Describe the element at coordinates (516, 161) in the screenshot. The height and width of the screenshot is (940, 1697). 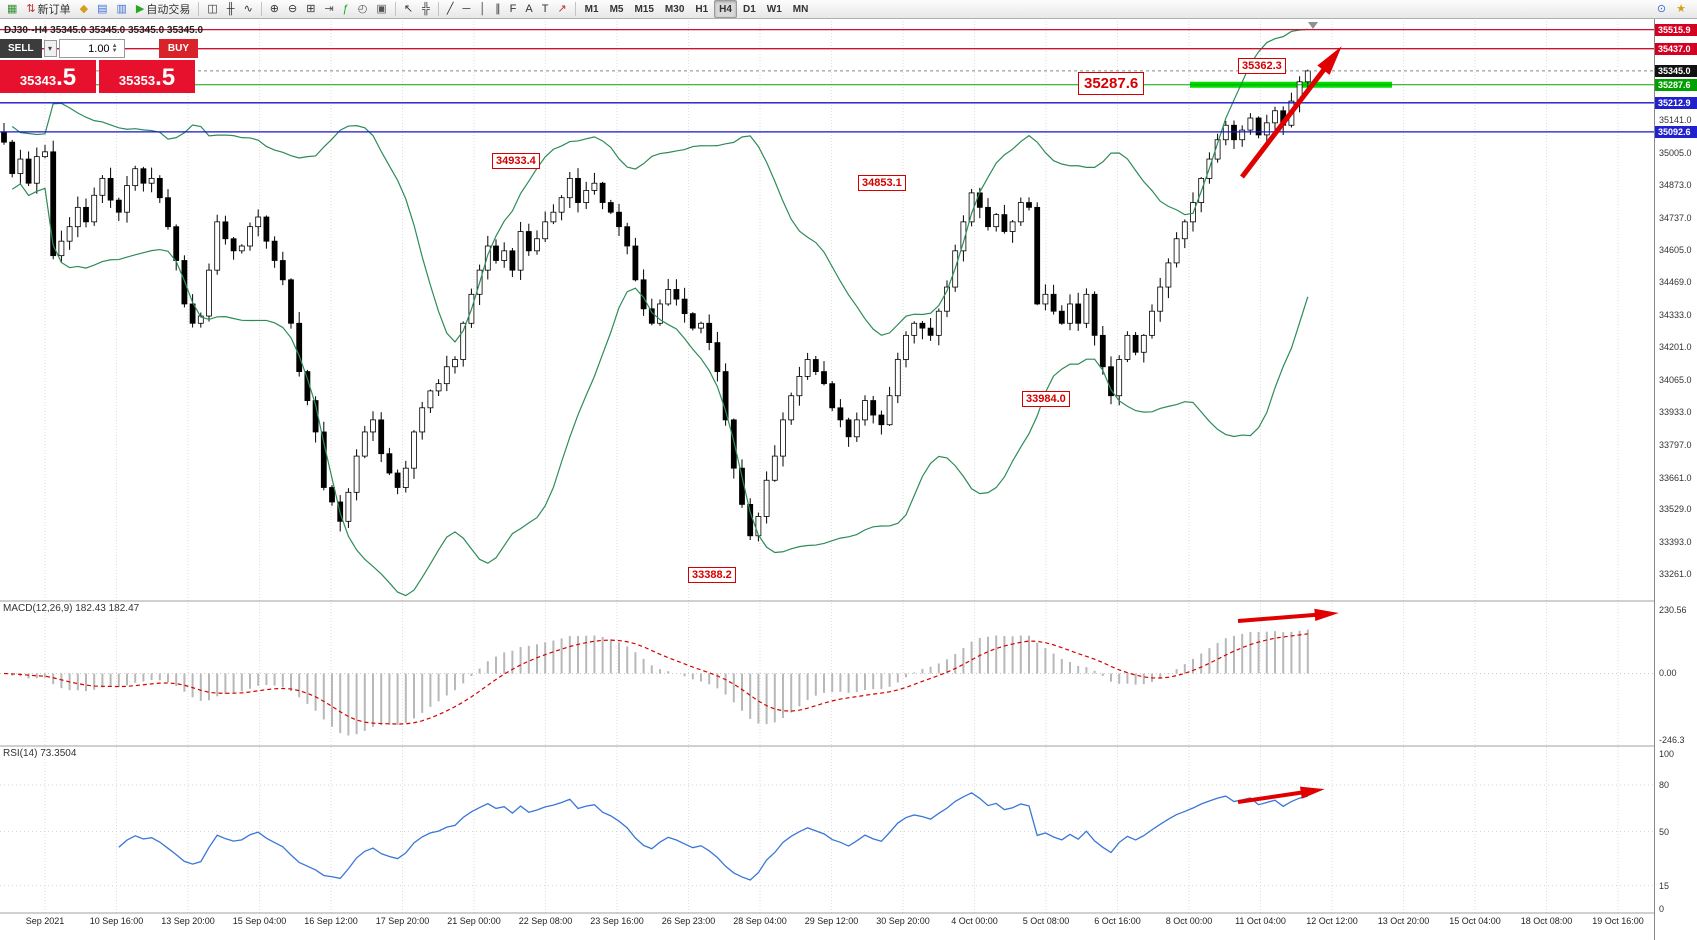
I see `price-annotation: 34933.4` at that location.